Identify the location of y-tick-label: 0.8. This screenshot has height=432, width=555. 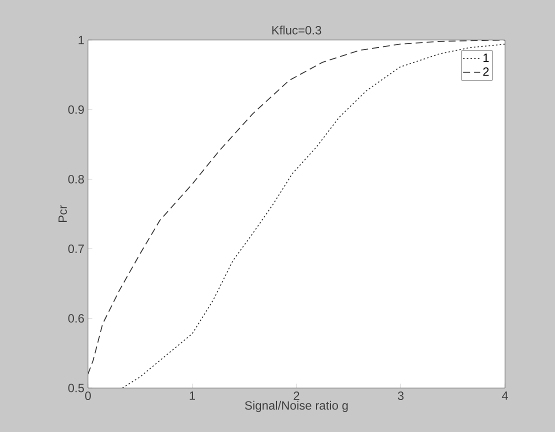
(76, 179).